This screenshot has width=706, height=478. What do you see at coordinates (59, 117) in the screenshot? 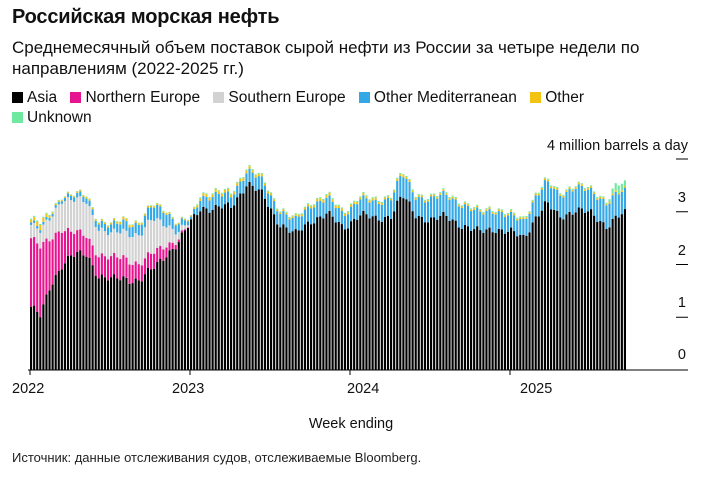
I see `legend-label: Unknown` at bounding box center [59, 117].